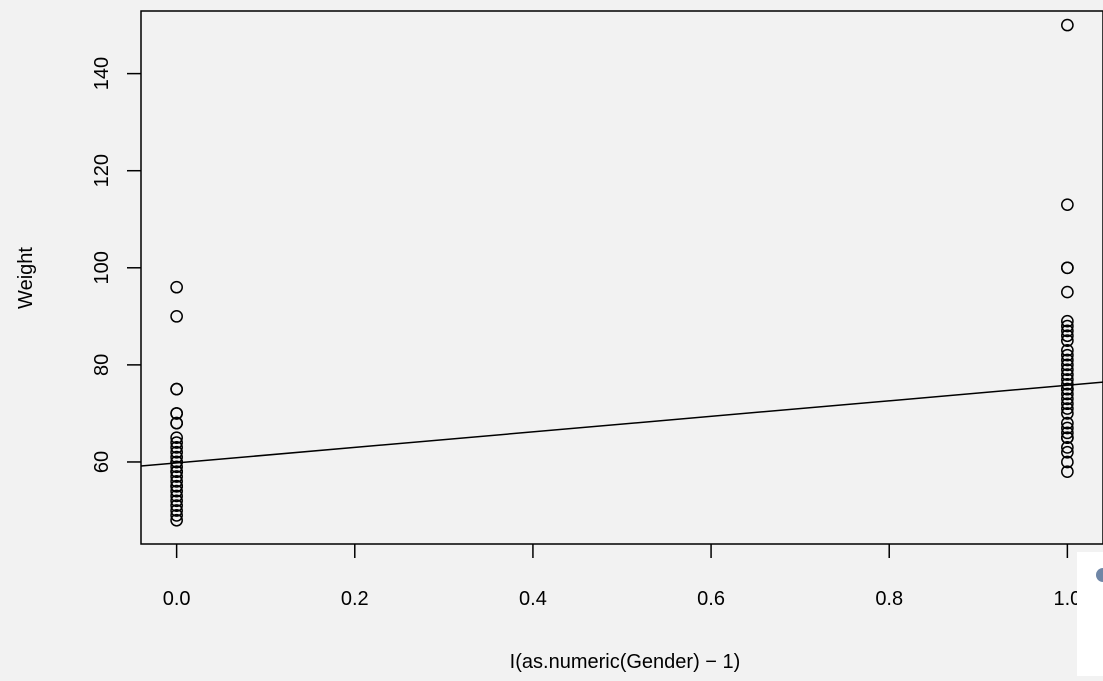  What do you see at coordinates (889, 599) in the screenshot?
I see `x-tick-label: 0.8` at bounding box center [889, 599].